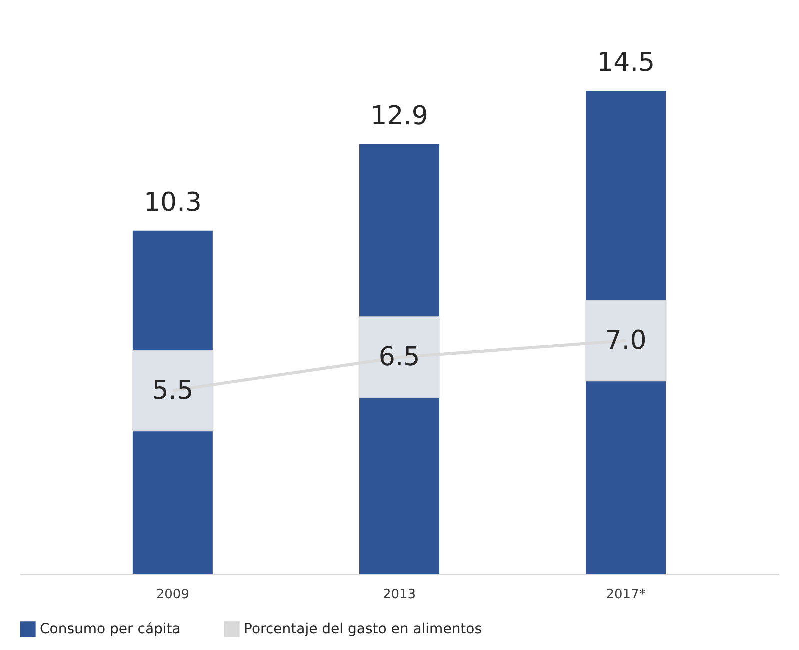 The width and height of the screenshot is (799, 650). What do you see at coordinates (399, 357) in the screenshot?
I see `data-label: 6.5` at bounding box center [399, 357].